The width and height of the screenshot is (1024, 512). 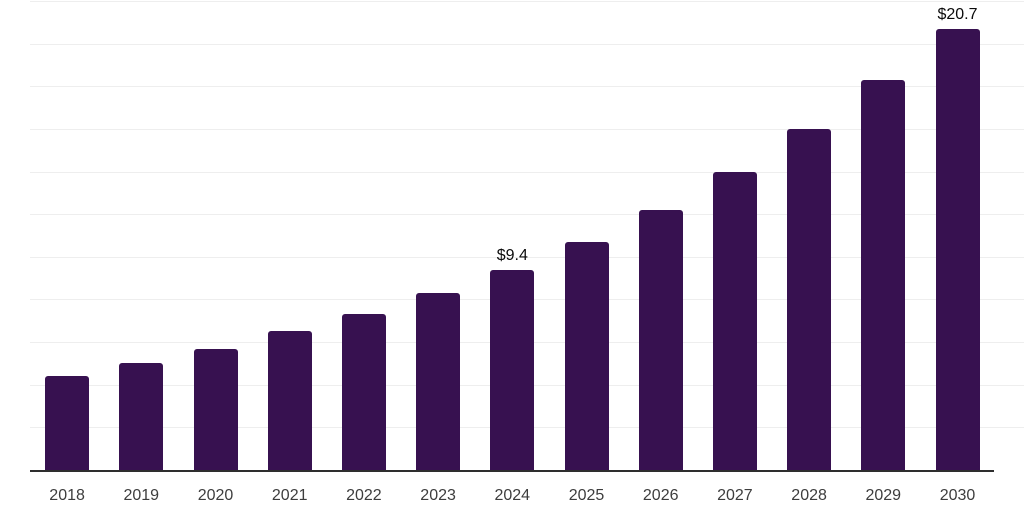 What do you see at coordinates (438, 495) in the screenshot?
I see `x-tick-label-2023: 2023` at bounding box center [438, 495].